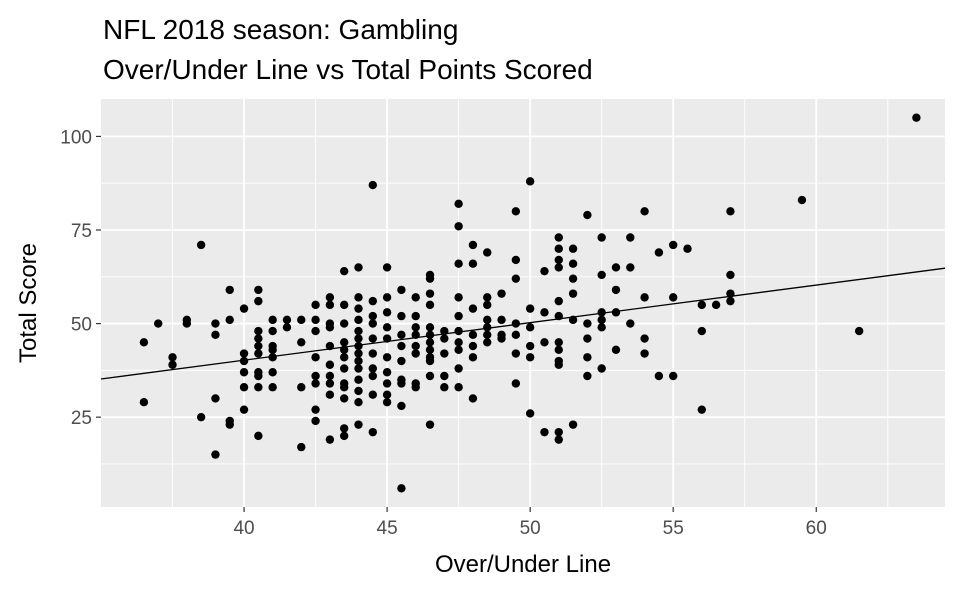 The image size is (960, 593). What do you see at coordinates (348, 69) in the screenshot?
I see `chart-title-line-2: Over/Under Line vs Total Points Scored` at bounding box center [348, 69].